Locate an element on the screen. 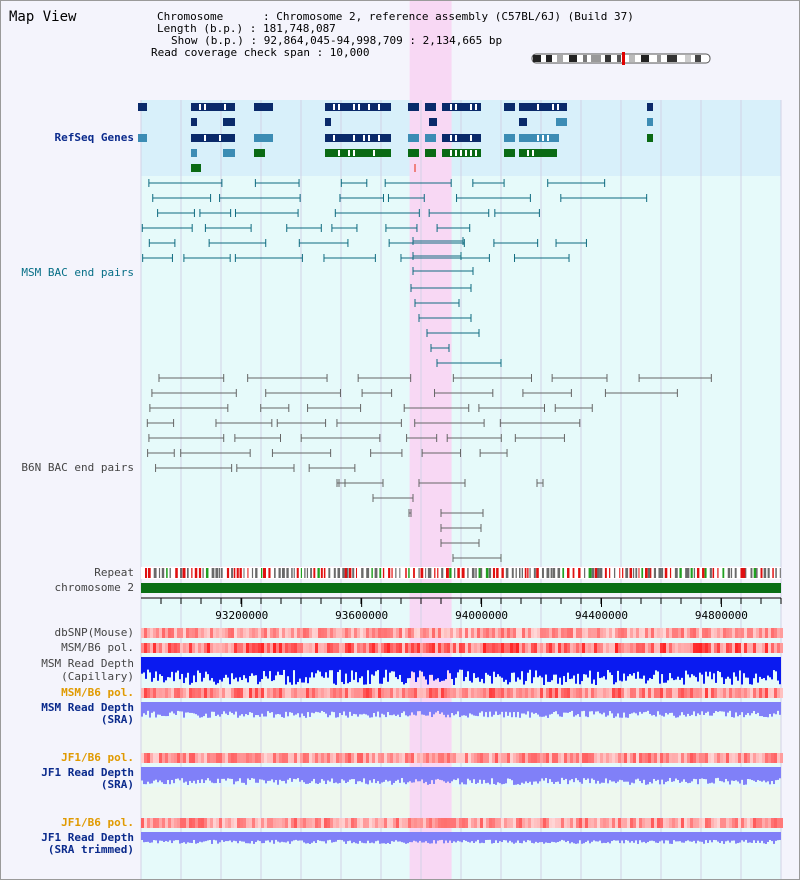 Image resolution: width=800 pixels, height=880 pixels. gene-exon-gap is located at coordinates (476, 153).